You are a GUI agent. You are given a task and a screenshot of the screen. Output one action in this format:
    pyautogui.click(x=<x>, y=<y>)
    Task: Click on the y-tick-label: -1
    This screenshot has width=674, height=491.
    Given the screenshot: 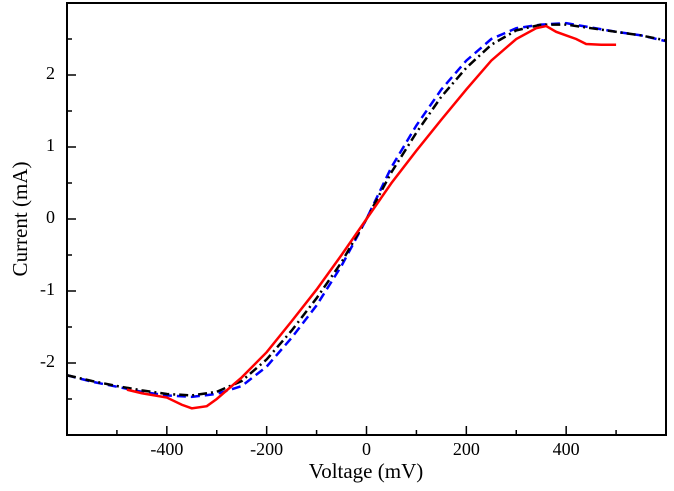 What is the action you would take?
    pyautogui.click(x=47, y=289)
    